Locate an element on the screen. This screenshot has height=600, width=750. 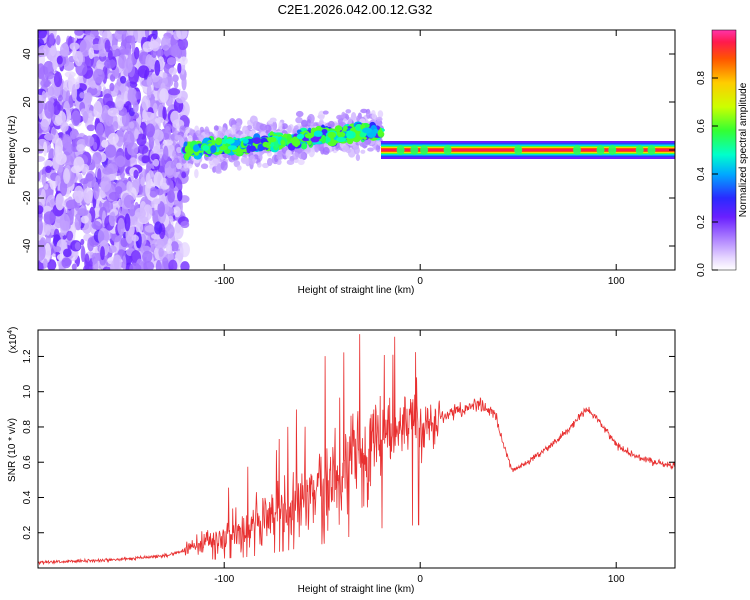
colorbar-tick-label: 0.2 is located at coordinates (701, 222).